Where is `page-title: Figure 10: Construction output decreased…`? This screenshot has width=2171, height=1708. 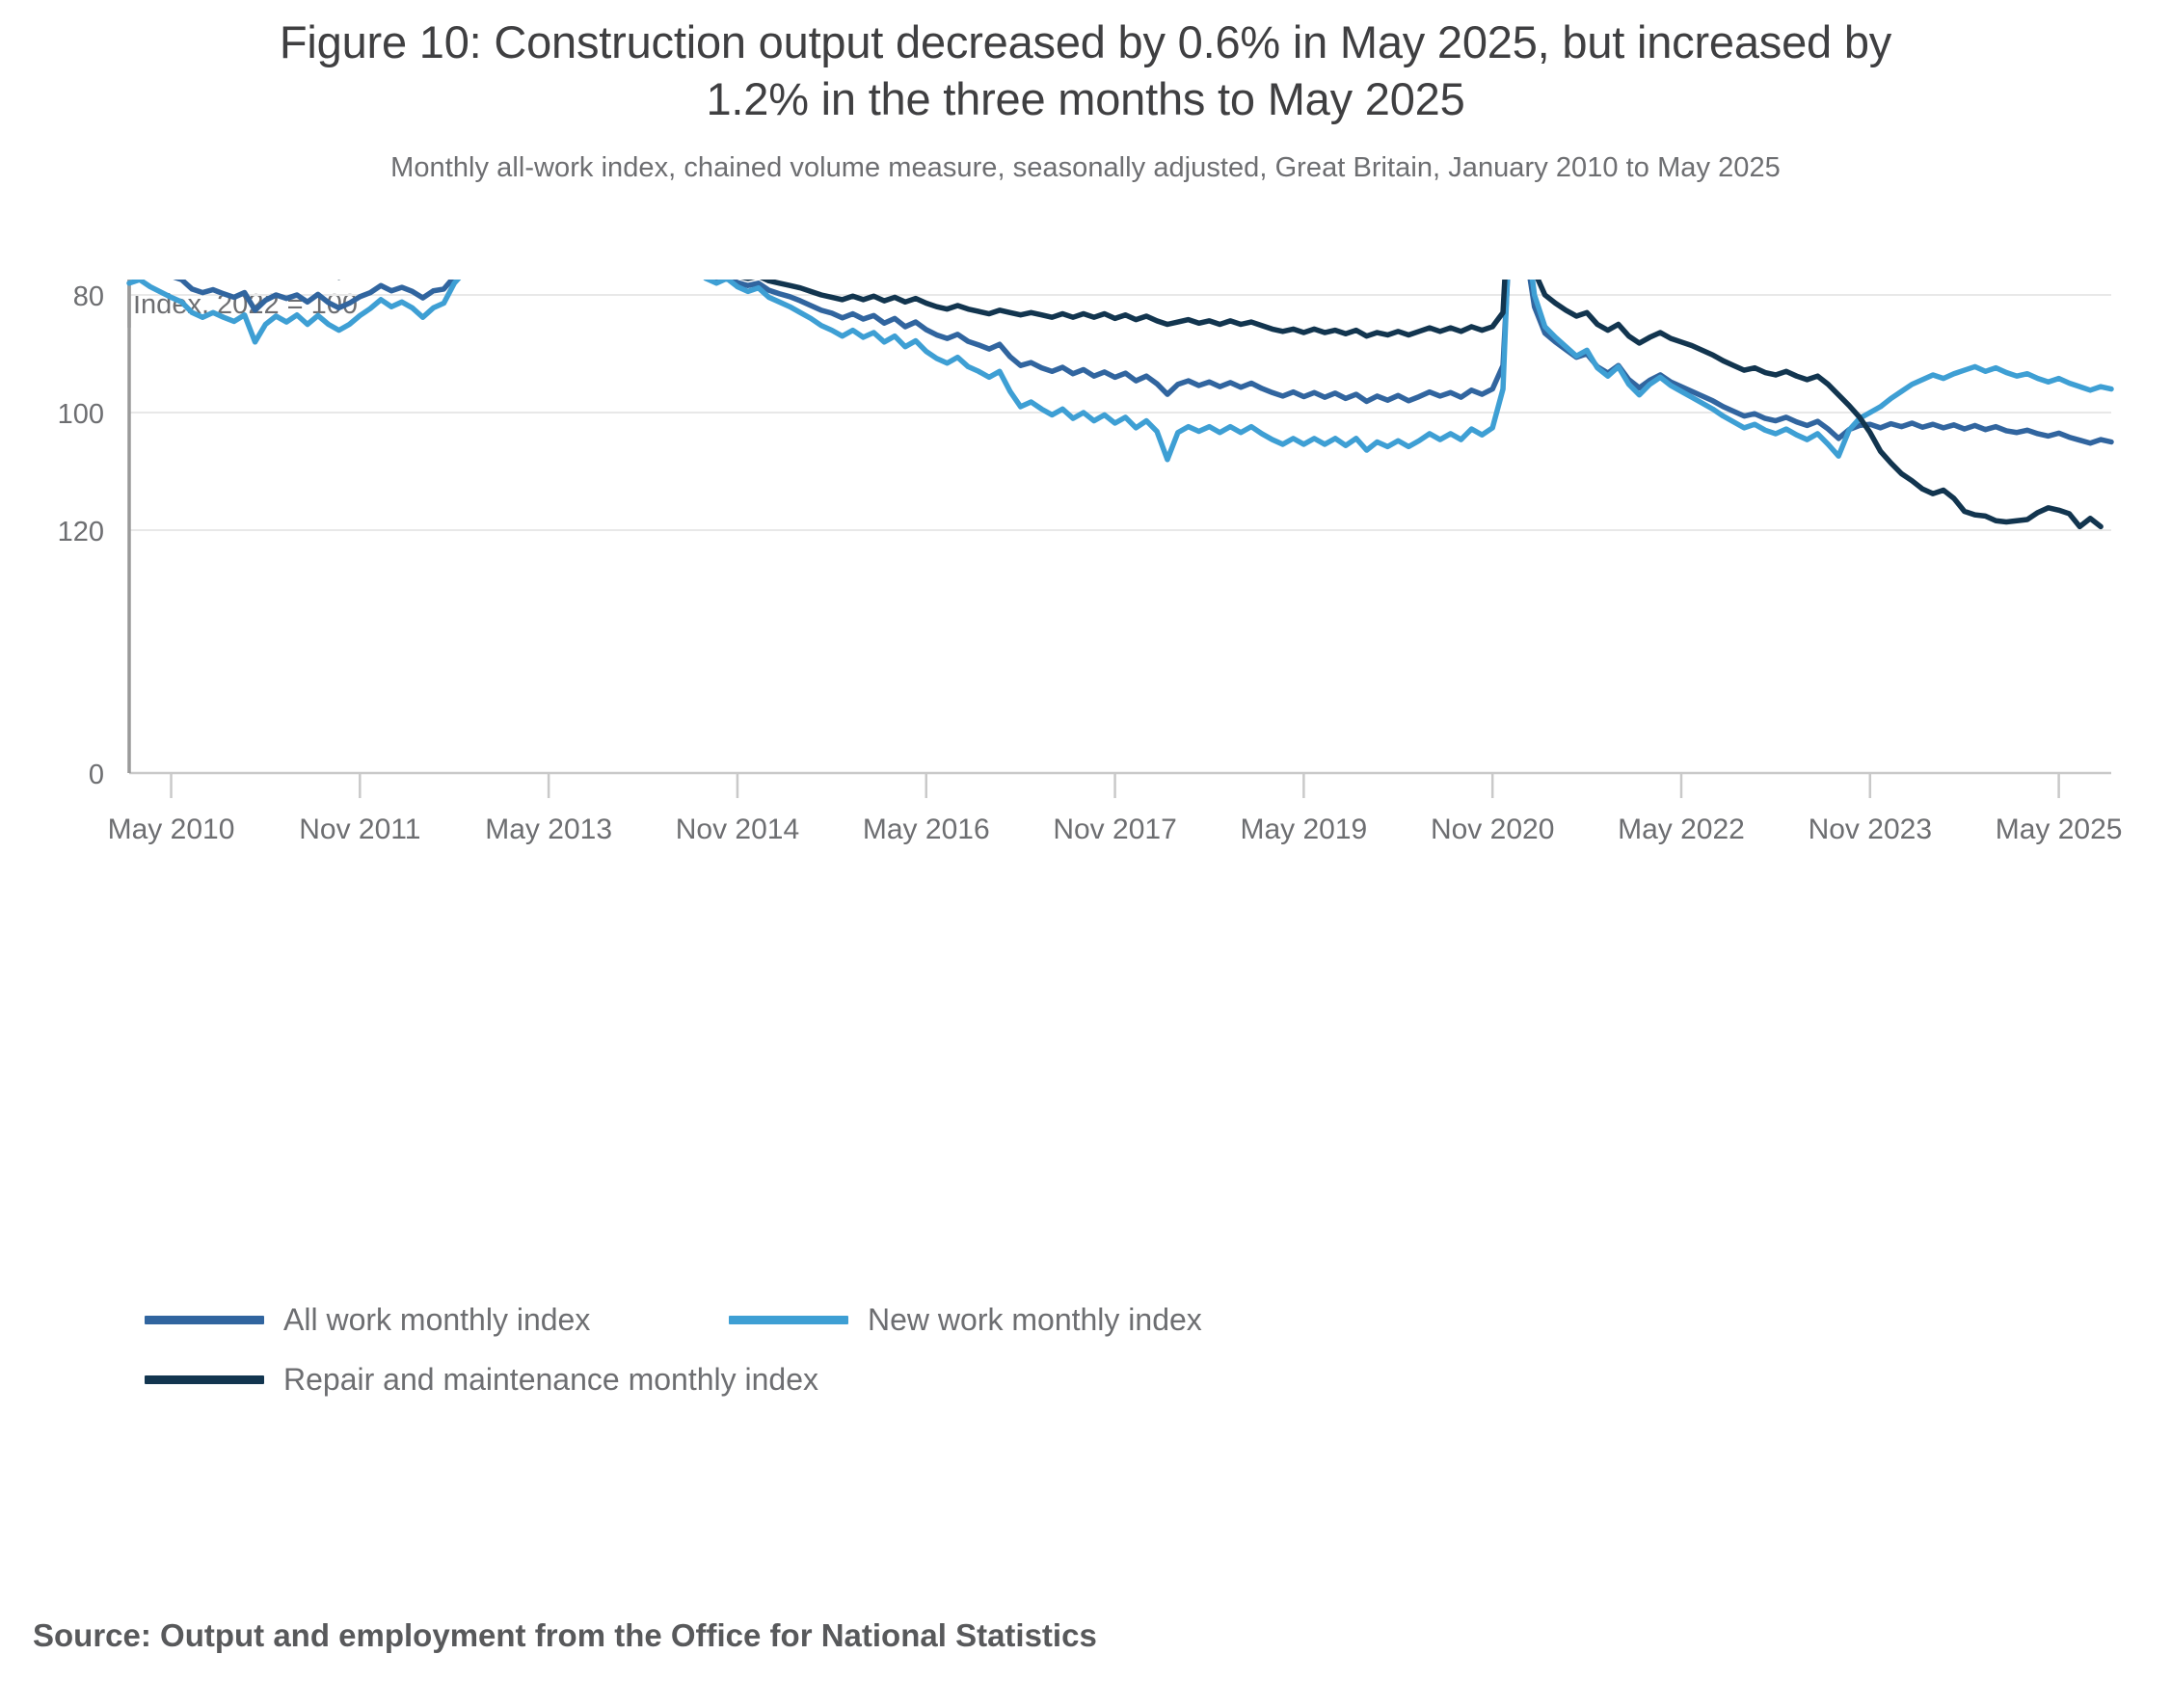
page-title: Figure 10: Construction output decreased… is located at coordinates (1085, 70).